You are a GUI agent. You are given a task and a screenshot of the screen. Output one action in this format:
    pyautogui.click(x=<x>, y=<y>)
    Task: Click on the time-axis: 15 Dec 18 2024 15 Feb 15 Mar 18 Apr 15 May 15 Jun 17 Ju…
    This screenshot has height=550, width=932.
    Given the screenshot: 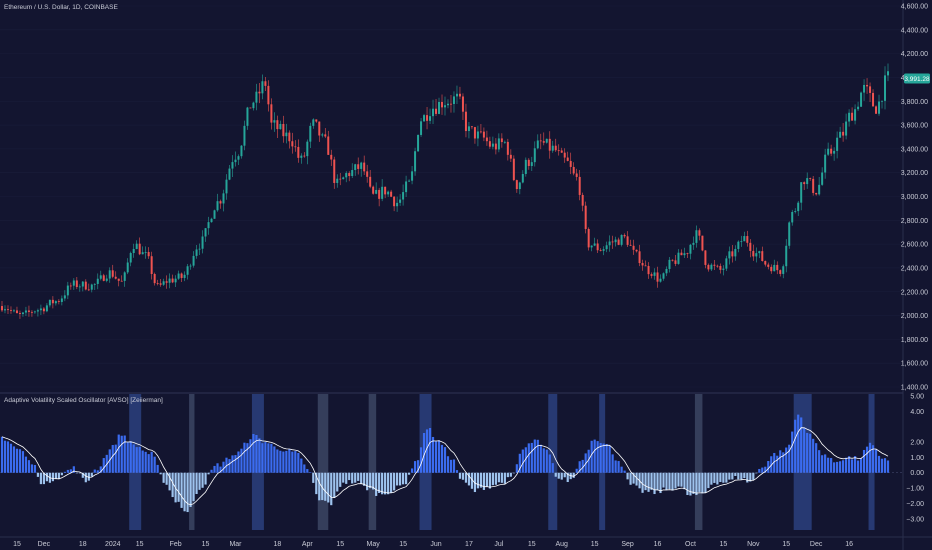 What is the action you would take?
    pyautogui.click(x=433, y=544)
    